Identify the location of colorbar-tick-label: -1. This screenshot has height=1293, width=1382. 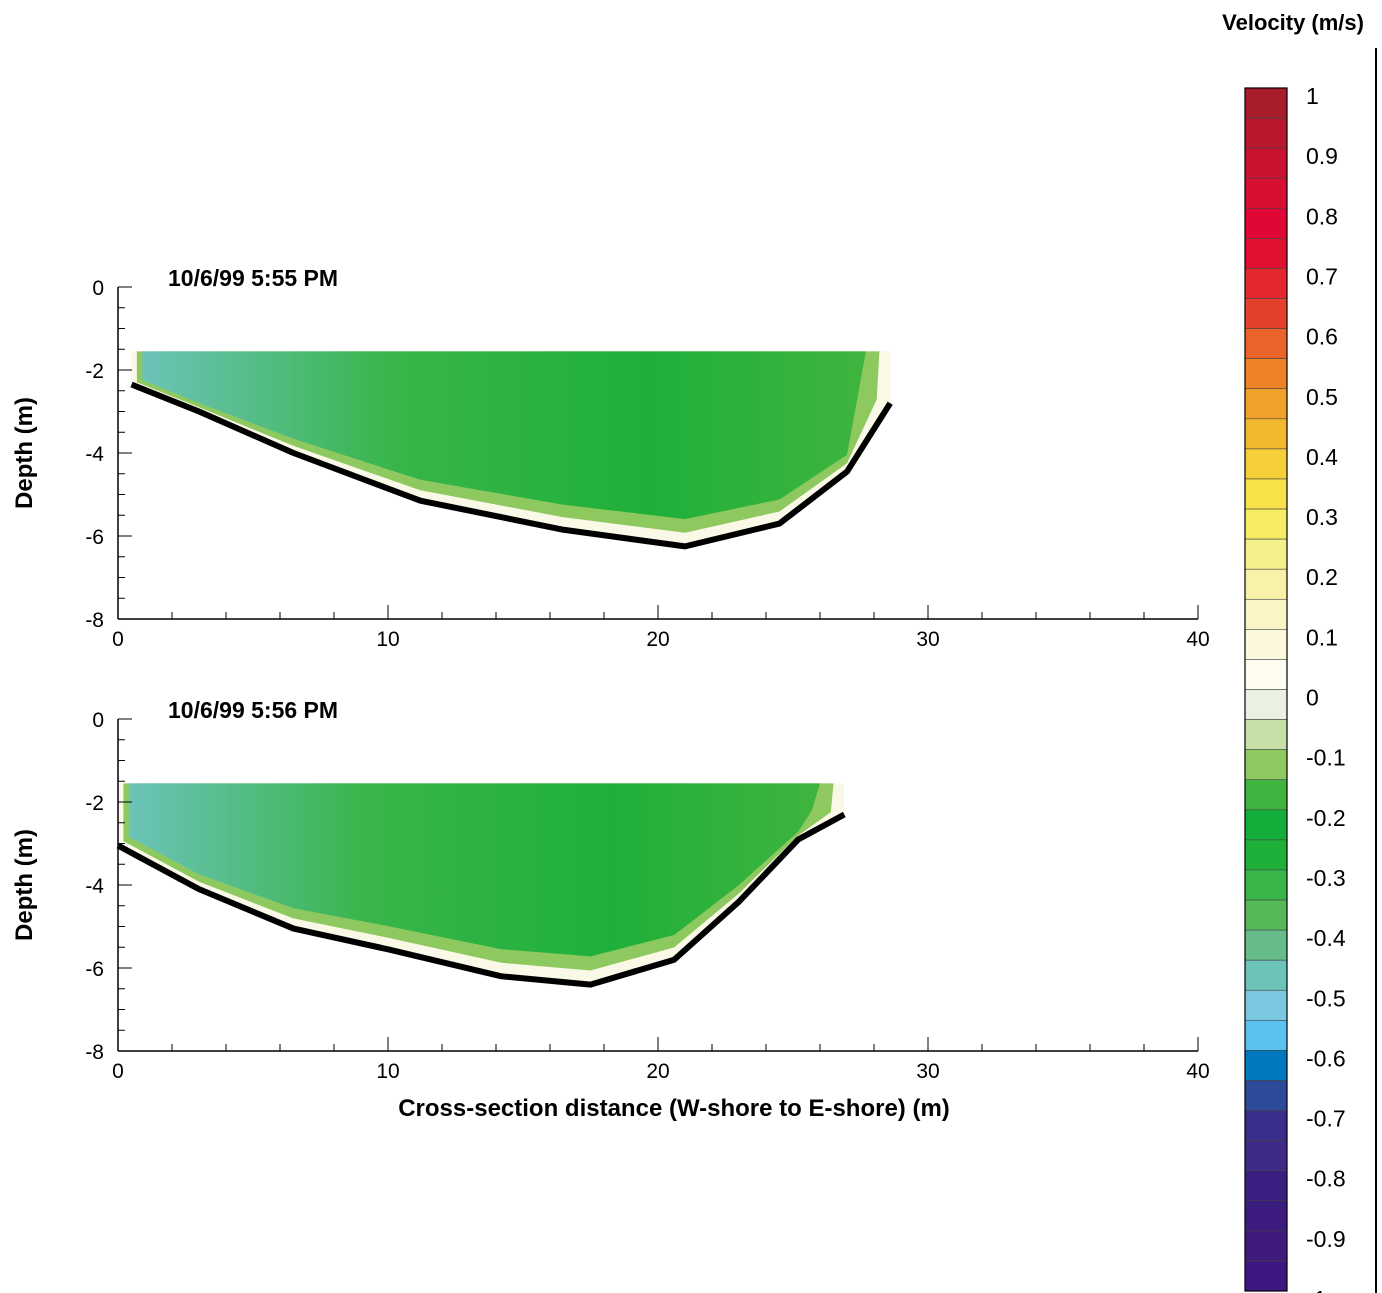
(1316, 1289).